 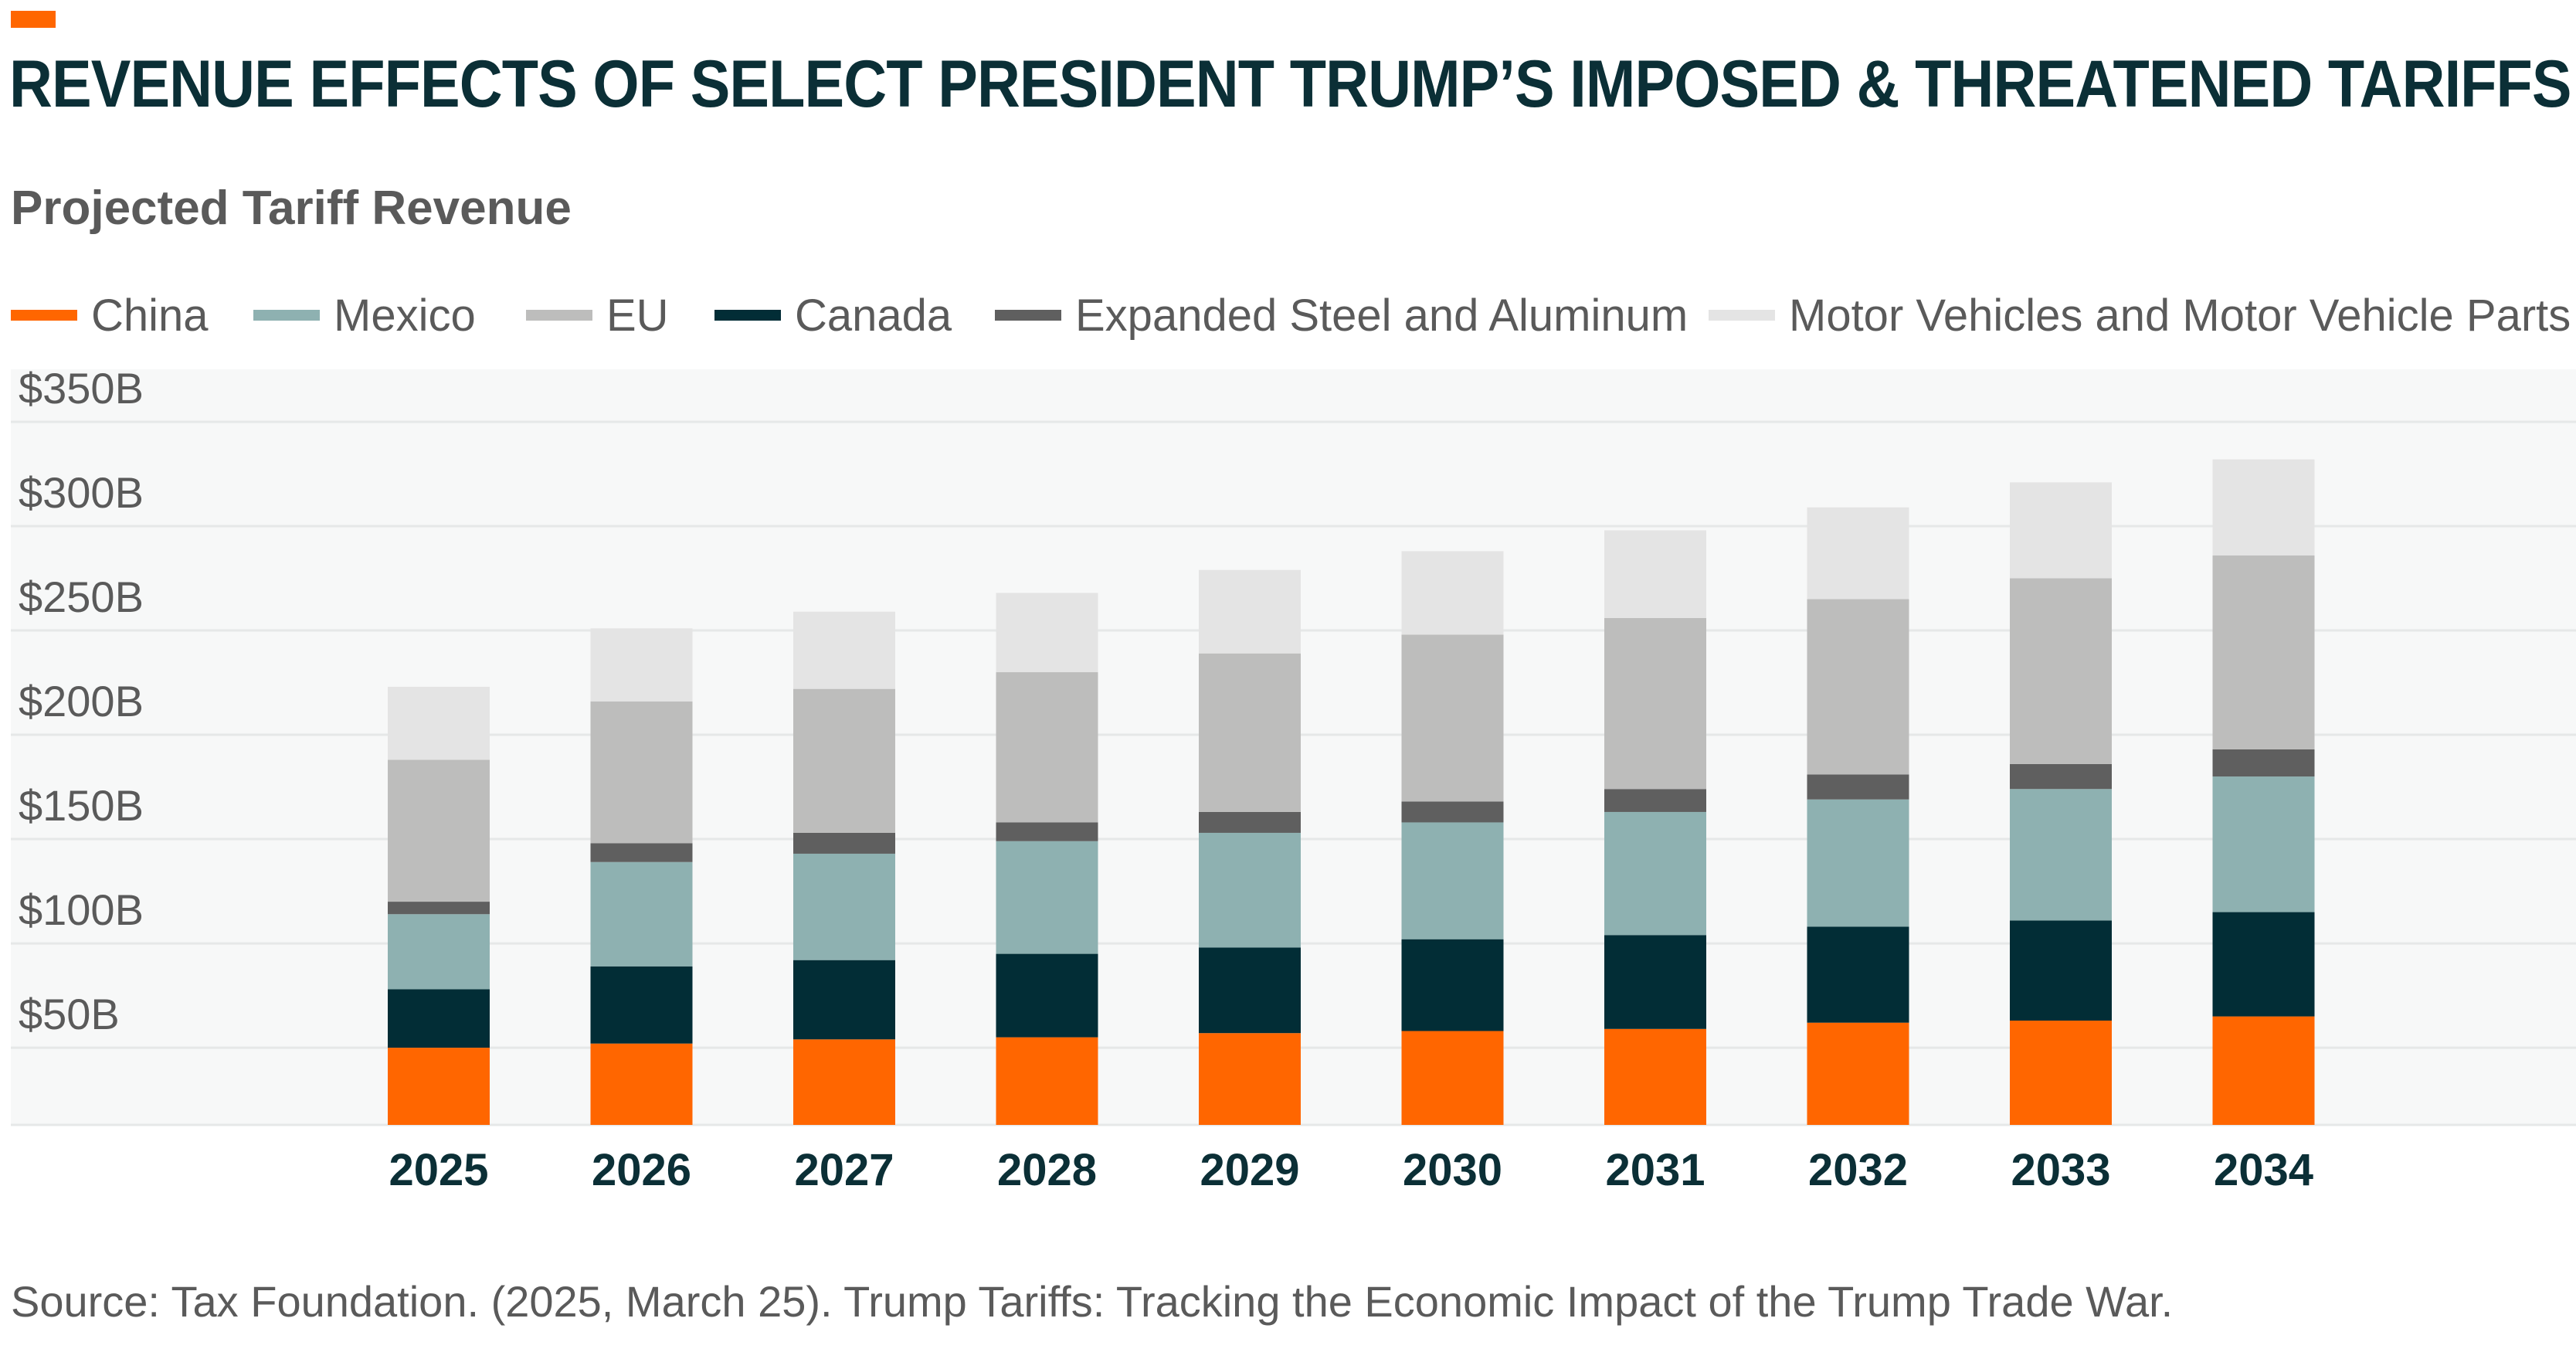 What do you see at coordinates (1858, 554) in the screenshot?
I see `bar-segment-motor-vehicles-and-motor-vehicle-parts-2032` at bounding box center [1858, 554].